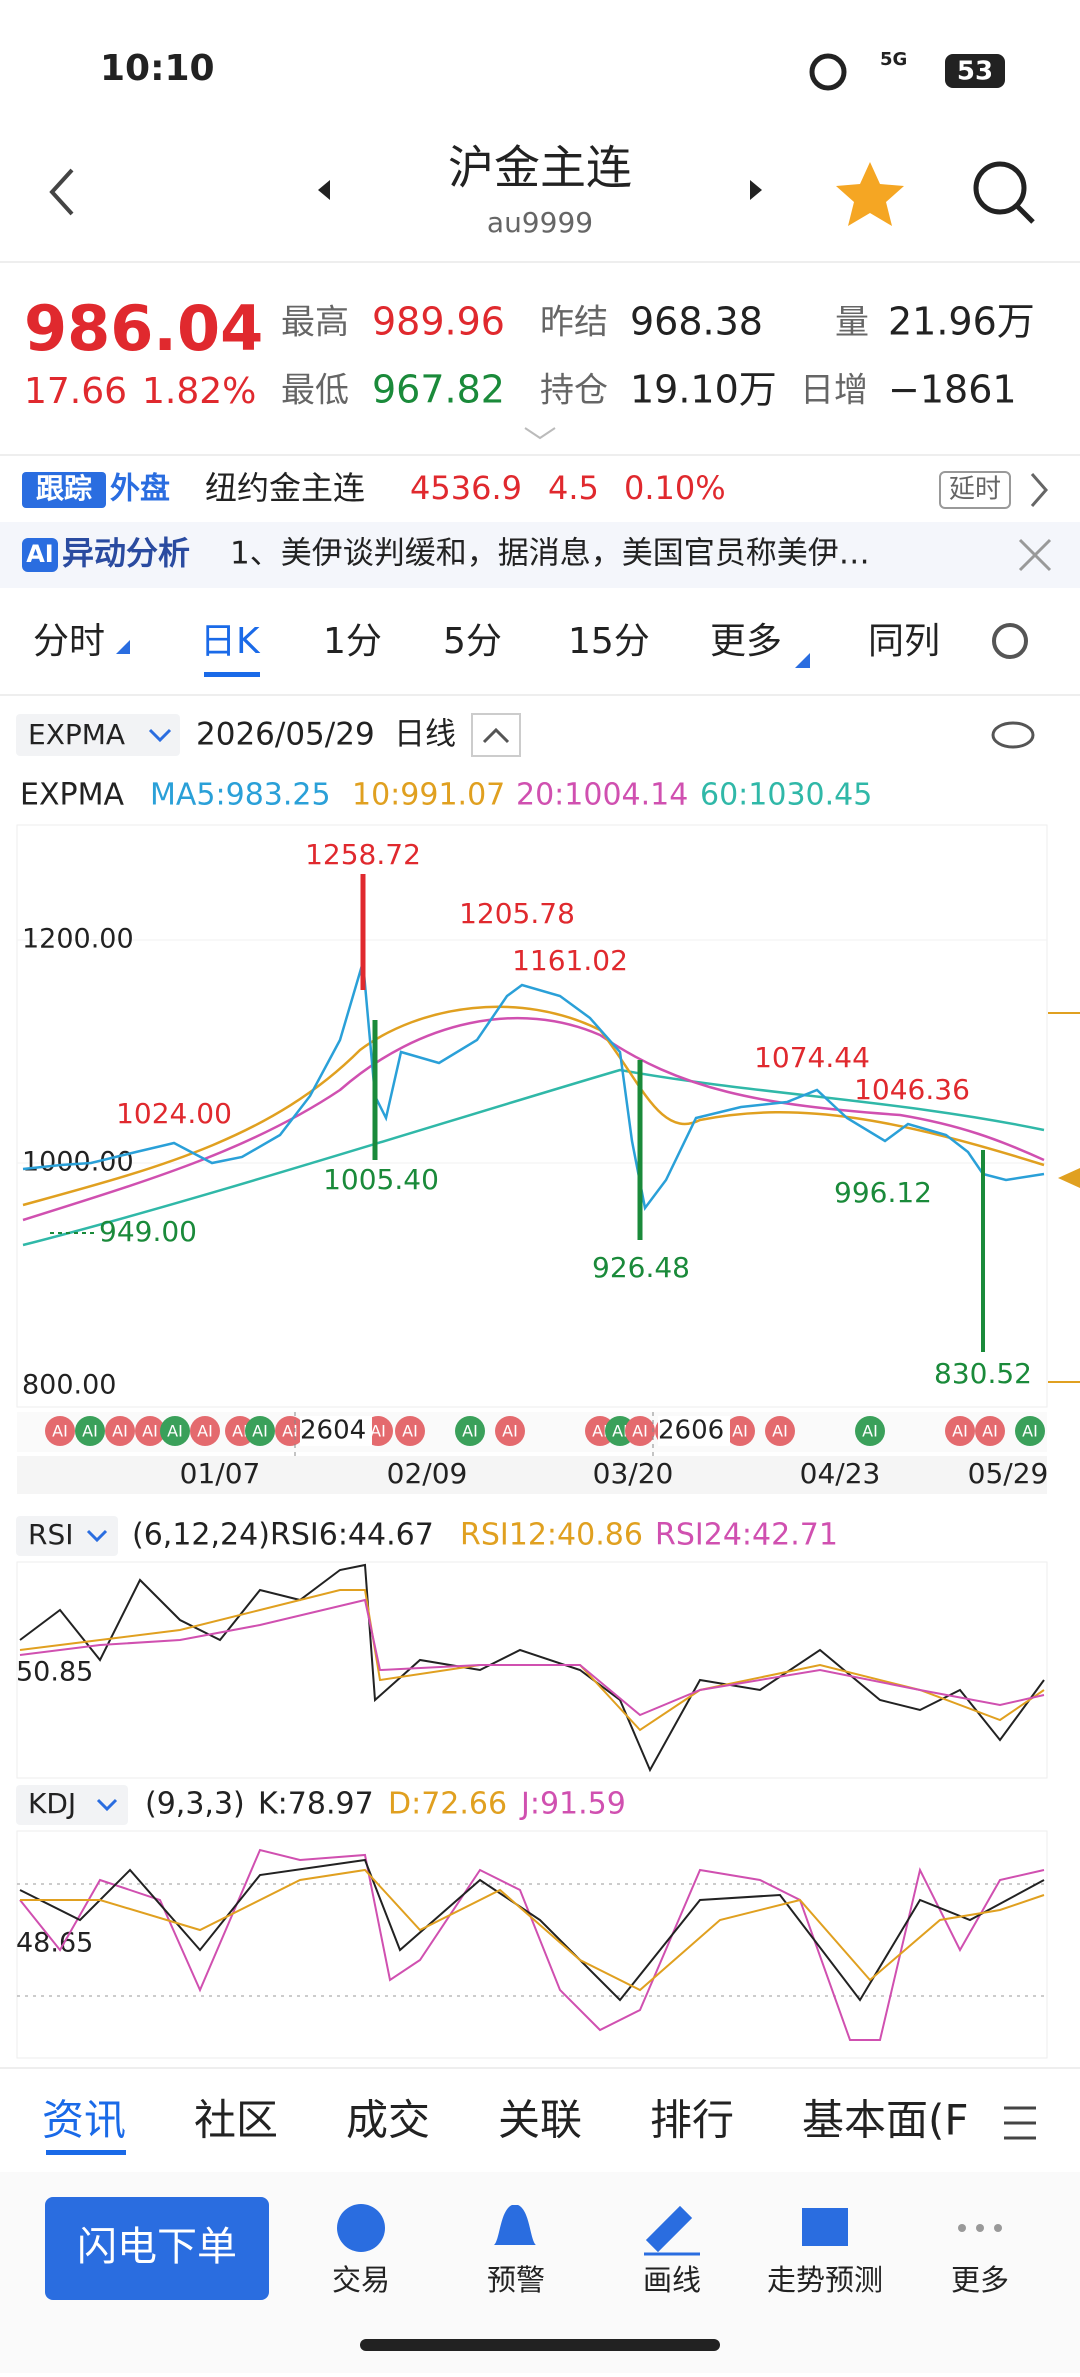  What do you see at coordinates (904, 641) in the screenshot?
I see `tab: 同列` at bounding box center [904, 641].